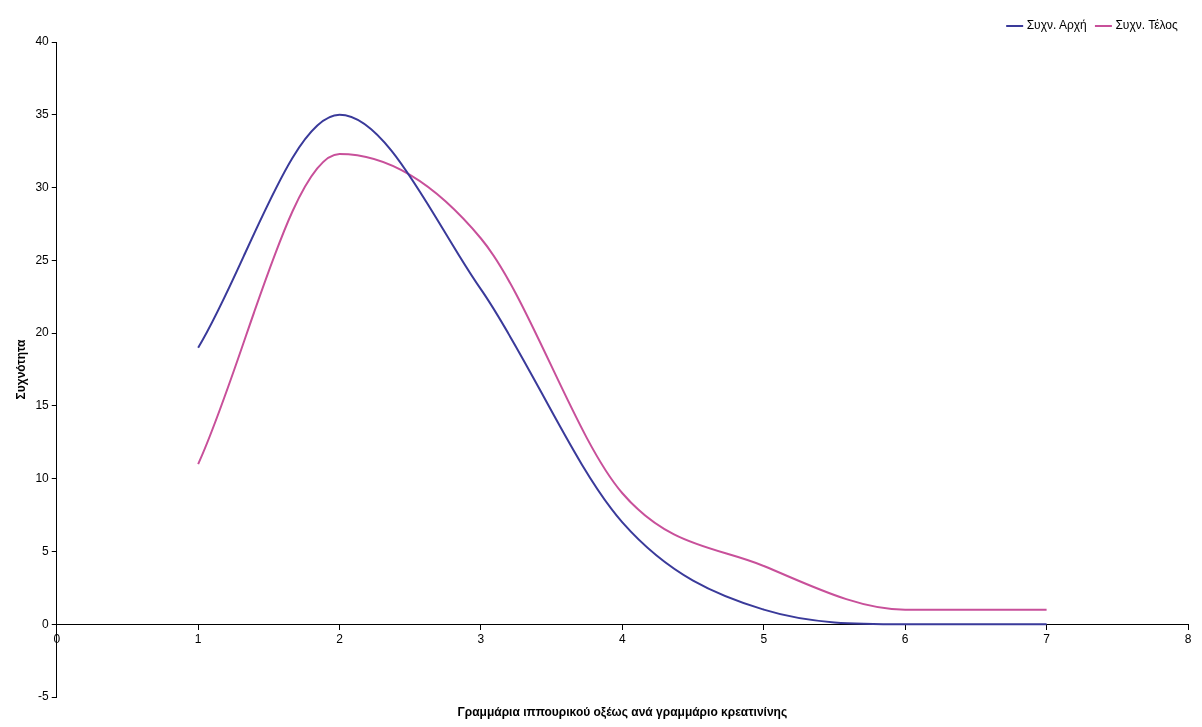  What do you see at coordinates (42, 405) in the screenshot?
I see `y-tick-label: 15` at bounding box center [42, 405].